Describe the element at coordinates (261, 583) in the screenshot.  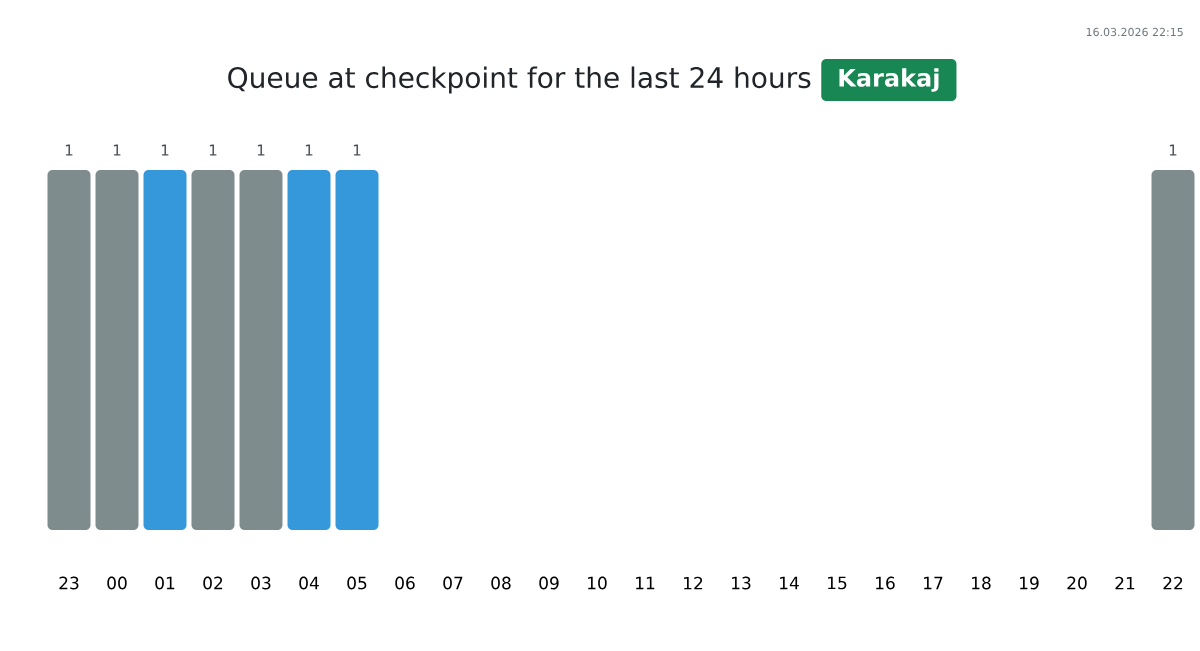
I see `x-tick-label: 03` at that location.